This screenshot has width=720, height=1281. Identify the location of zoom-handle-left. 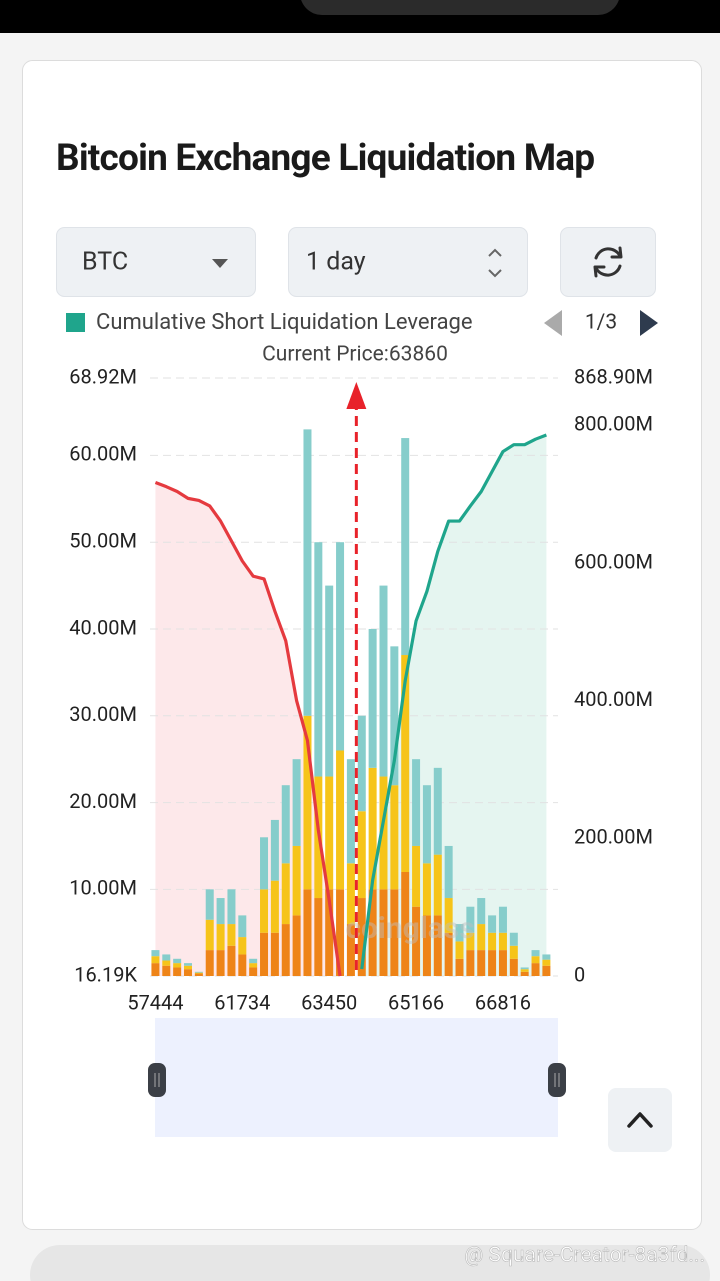
(157, 1080).